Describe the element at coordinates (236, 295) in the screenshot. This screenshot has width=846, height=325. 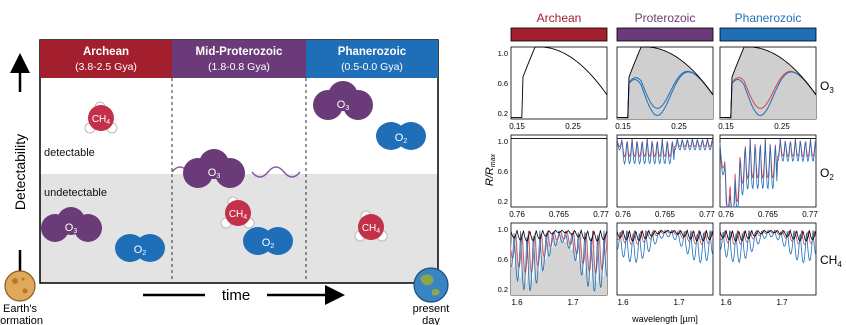
I see `time-label: time` at that location.